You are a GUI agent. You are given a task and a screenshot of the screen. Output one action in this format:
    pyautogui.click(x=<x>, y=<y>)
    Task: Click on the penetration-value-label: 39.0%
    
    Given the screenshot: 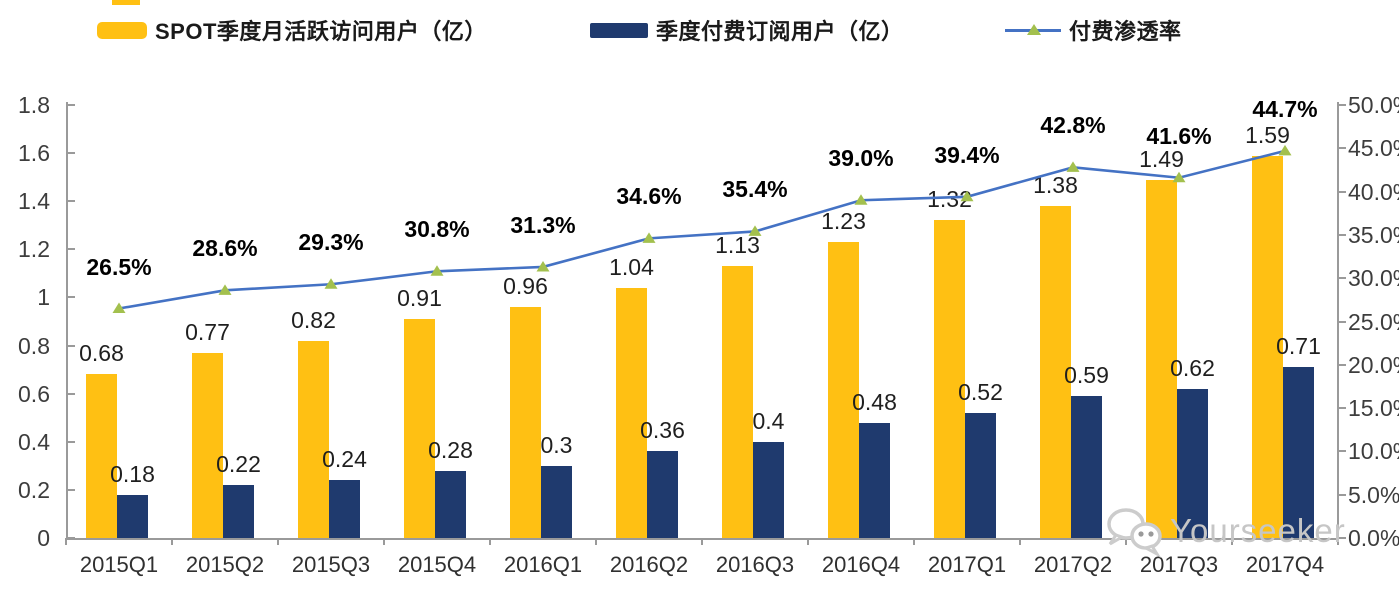 What is the action you would take?
    pyautogui.click(x=861, y=158)
    